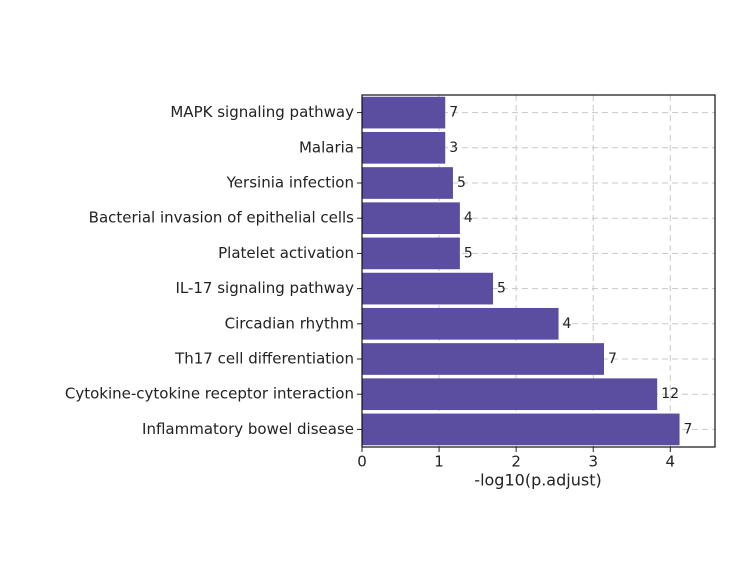  Describe the element at coordinates (362, 462) in the screenshot. I see `x-tick-label: 0` at that location.